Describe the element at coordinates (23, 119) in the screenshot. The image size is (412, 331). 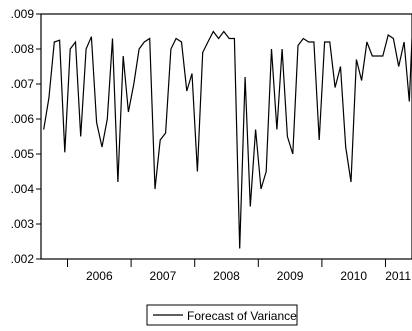
I see `y-tick-label: .006` at that location.